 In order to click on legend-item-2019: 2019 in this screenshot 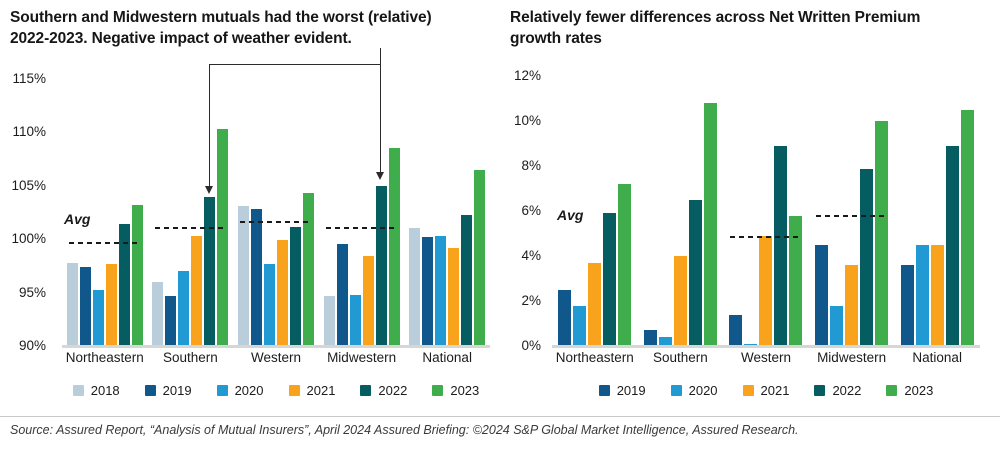, I will do `click(622, 390)`.